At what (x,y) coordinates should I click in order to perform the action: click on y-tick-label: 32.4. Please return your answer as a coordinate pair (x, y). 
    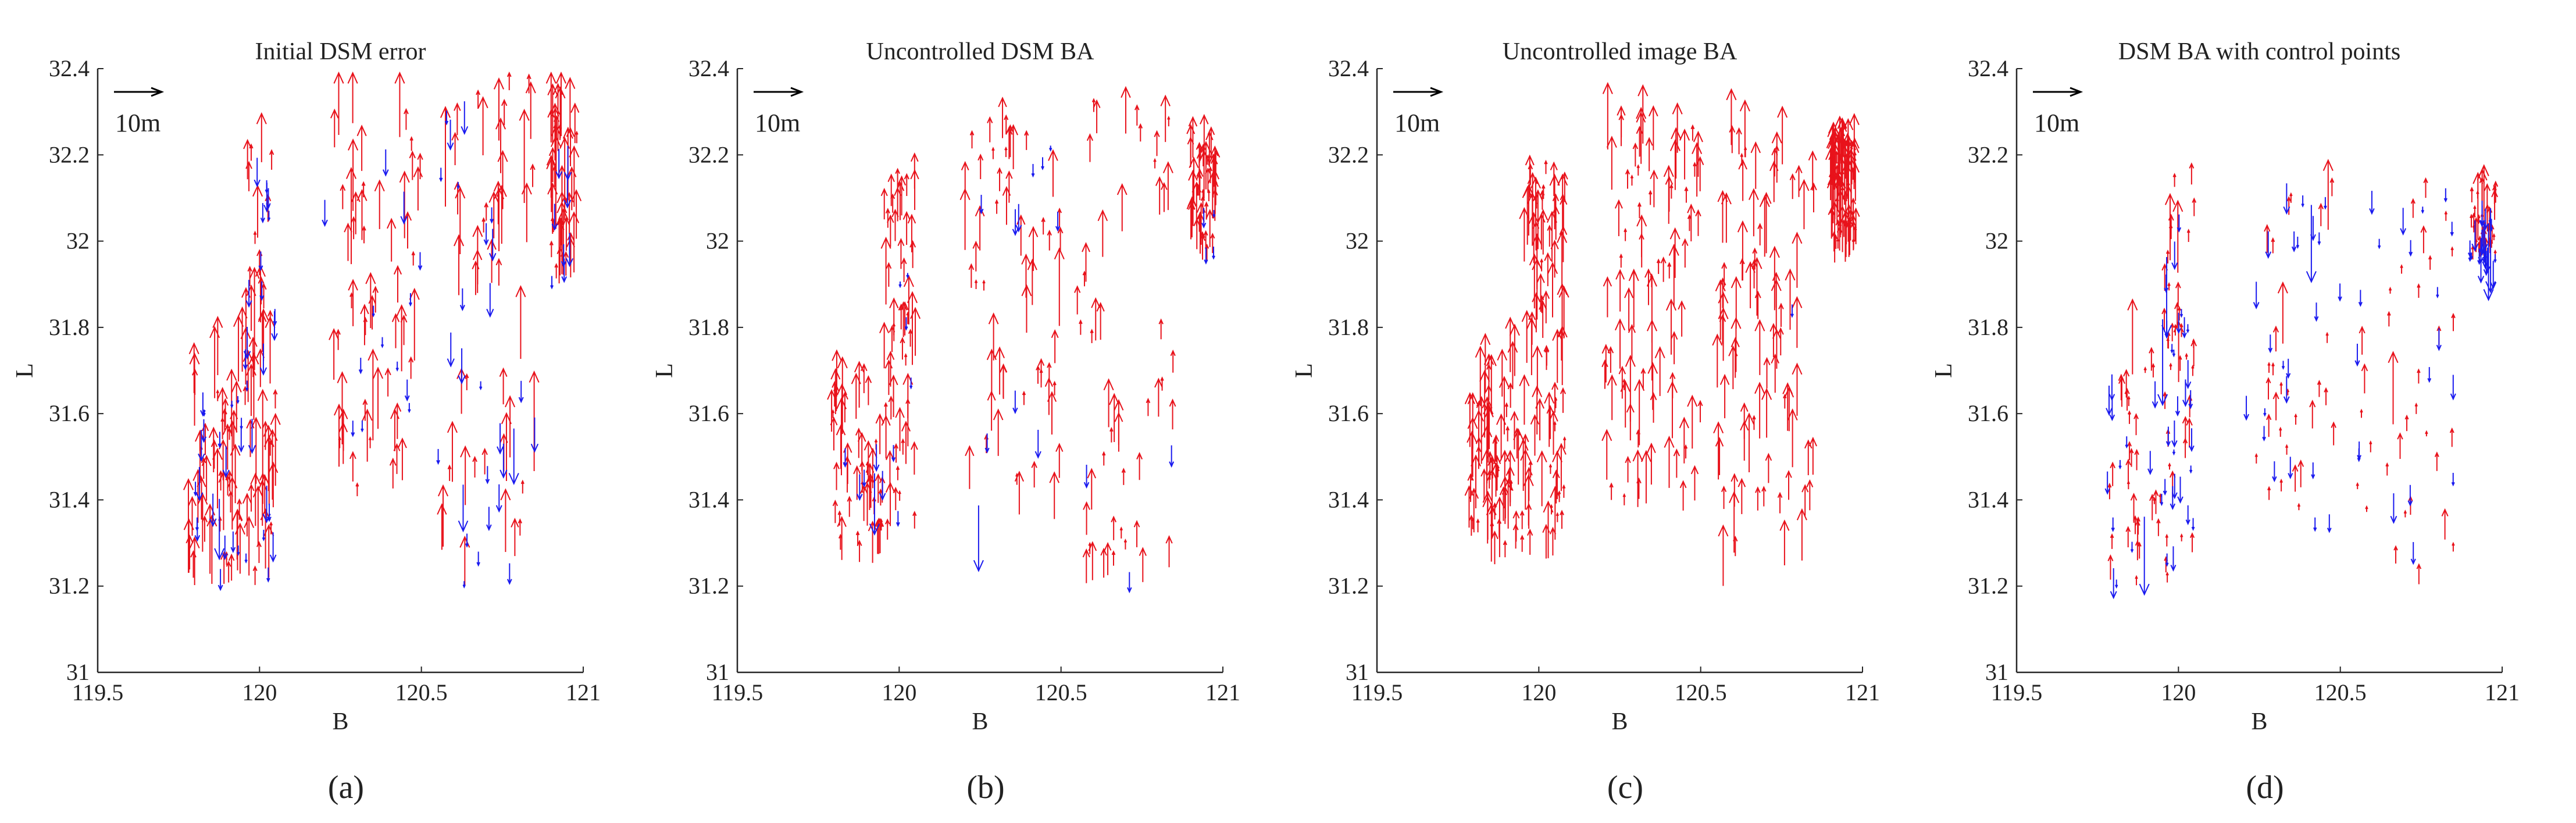
    Looking at the image, I should click on (709, 68).